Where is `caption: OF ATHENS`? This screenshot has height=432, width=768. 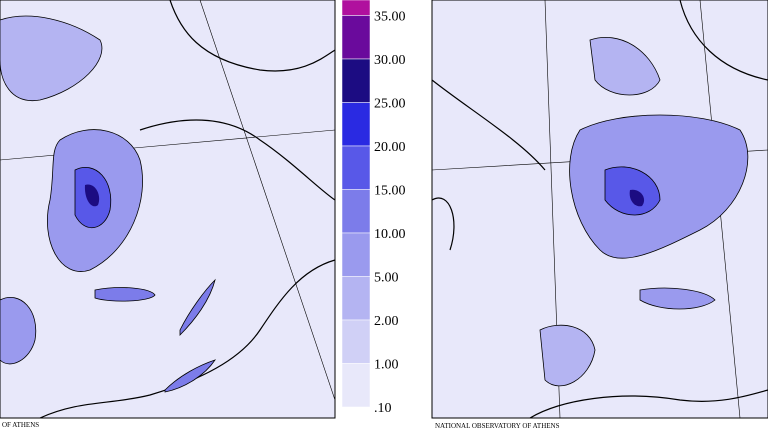 caption: OF ATHENS is located at coordinates (20, 425).